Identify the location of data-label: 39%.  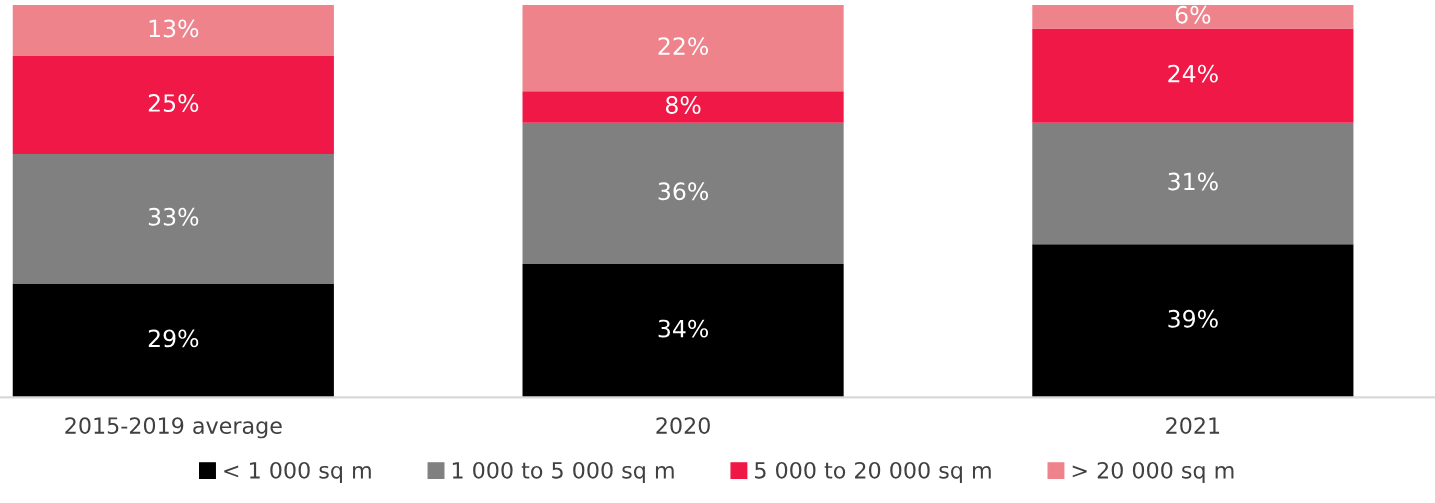
(1193, 318).